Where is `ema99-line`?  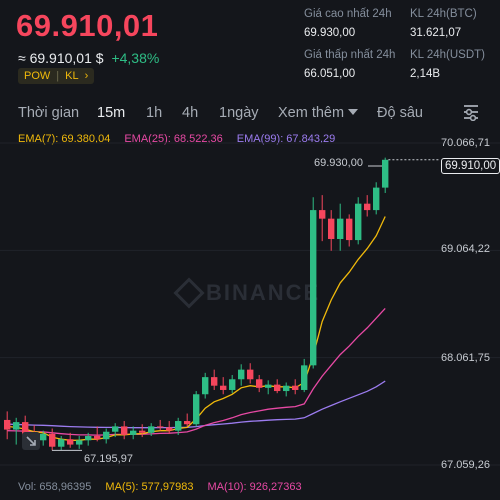 ema99-line is located at coordinates (196, 404).